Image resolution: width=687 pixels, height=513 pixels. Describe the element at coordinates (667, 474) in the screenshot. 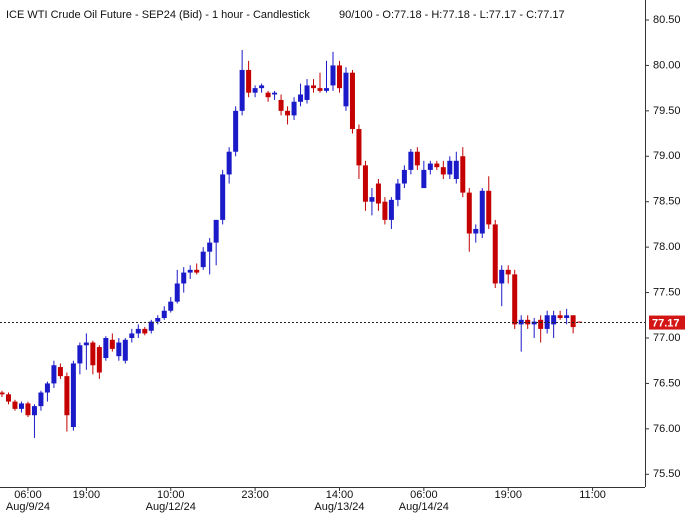

I see `y-tick-label: 75.50` at that location.